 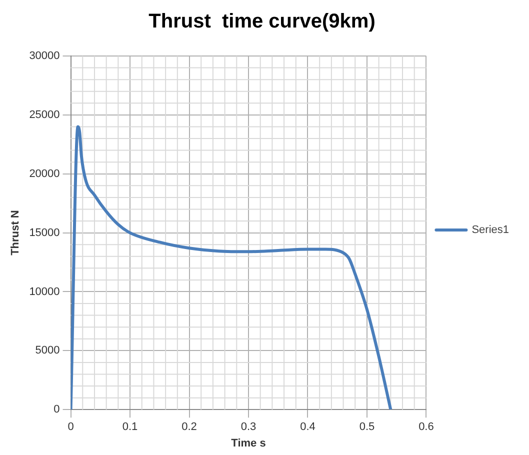 I want to click on legend-label: Series1, so click(x=490, y=230).